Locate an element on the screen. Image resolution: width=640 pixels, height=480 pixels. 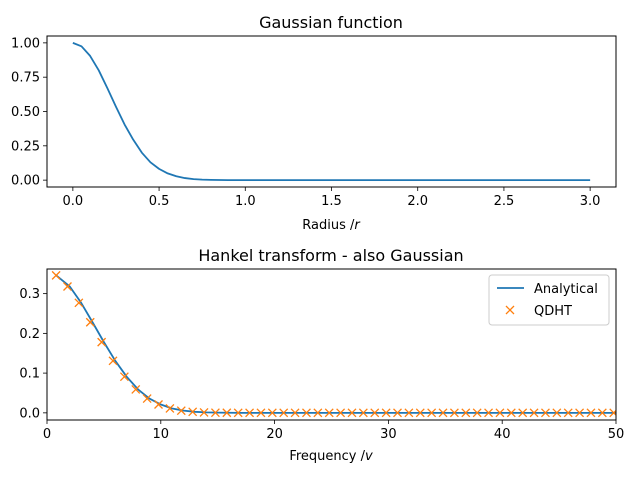
x-tick-label: 30 is located at coordinates (388, 434).